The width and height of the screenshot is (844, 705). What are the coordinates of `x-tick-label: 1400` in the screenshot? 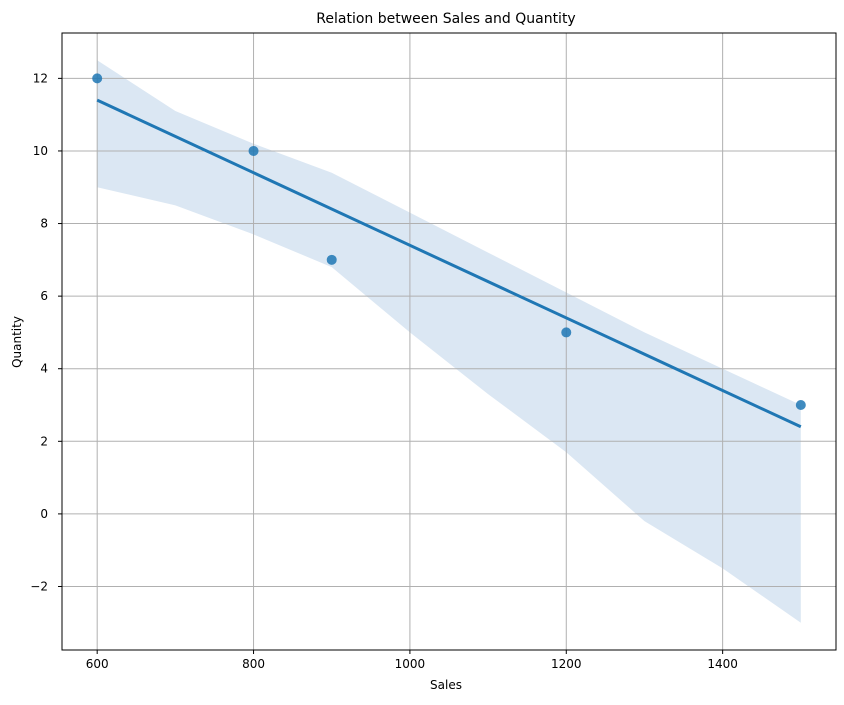 It's located at (722, 664).